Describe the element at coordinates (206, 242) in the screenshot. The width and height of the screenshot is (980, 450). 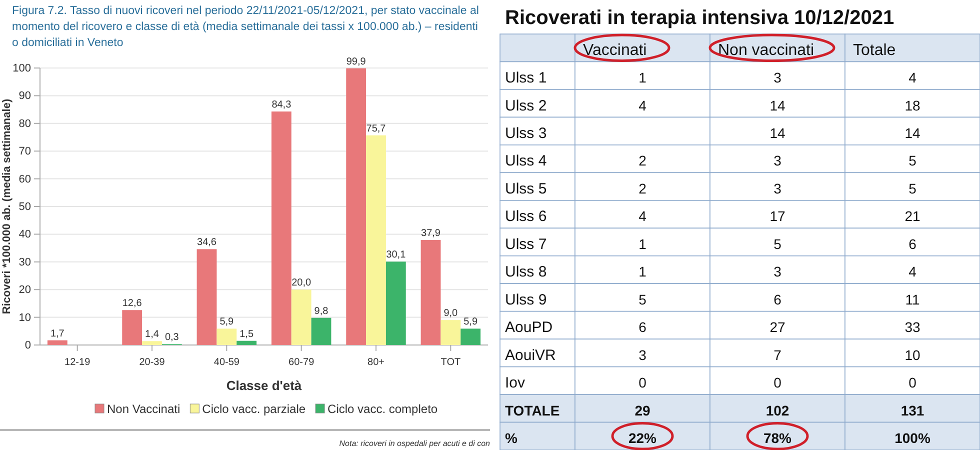
I see `text: 34,6` at that location.